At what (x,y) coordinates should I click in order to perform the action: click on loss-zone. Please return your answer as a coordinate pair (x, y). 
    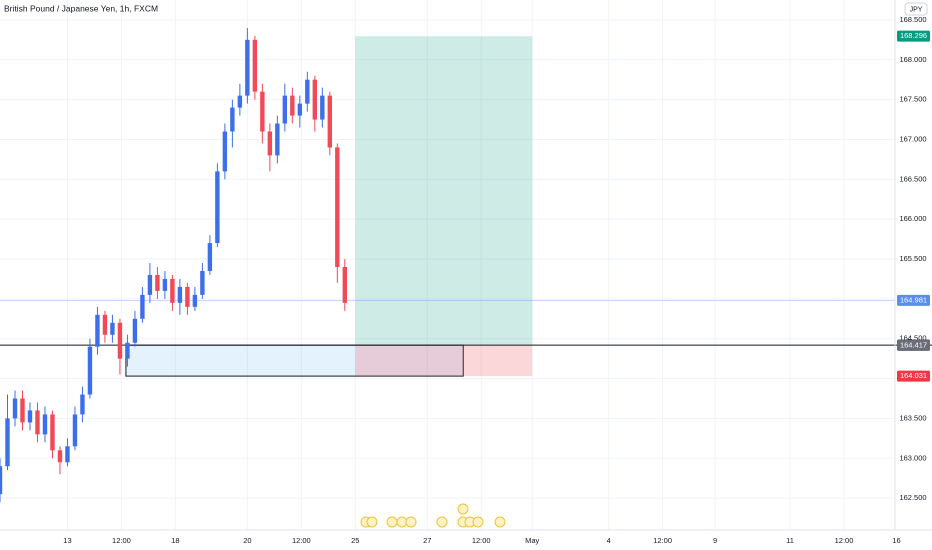
    Looking at the image, I should click on (444, 361).